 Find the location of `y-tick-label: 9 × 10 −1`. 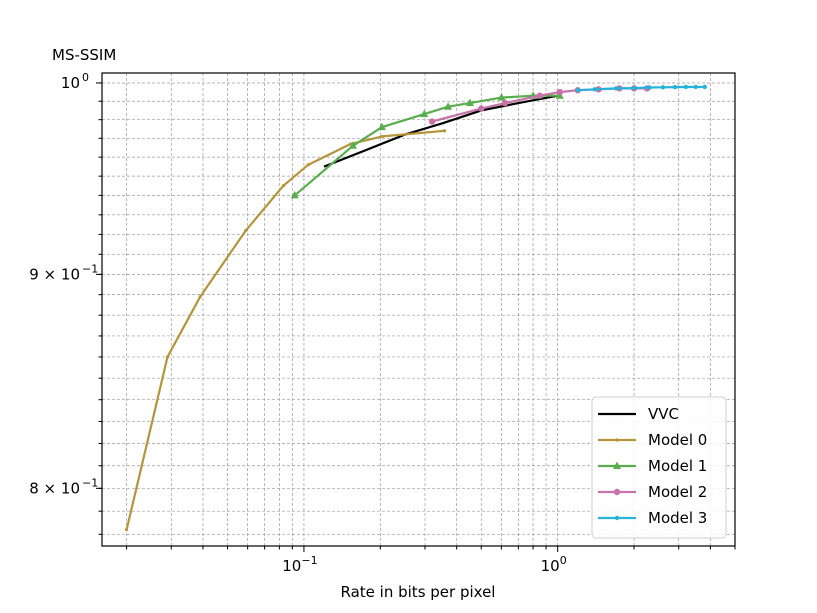

y-tick-label: 9 × 10 −1 is located at coordinates (63, 272).